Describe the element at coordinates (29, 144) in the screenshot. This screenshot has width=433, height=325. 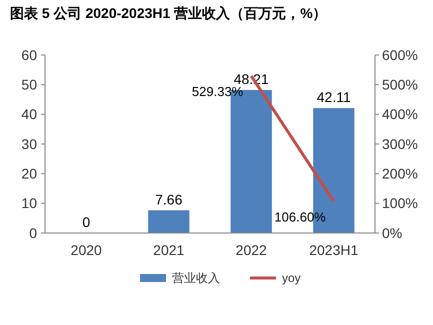
I see `y-tick-label: 30` at that location.